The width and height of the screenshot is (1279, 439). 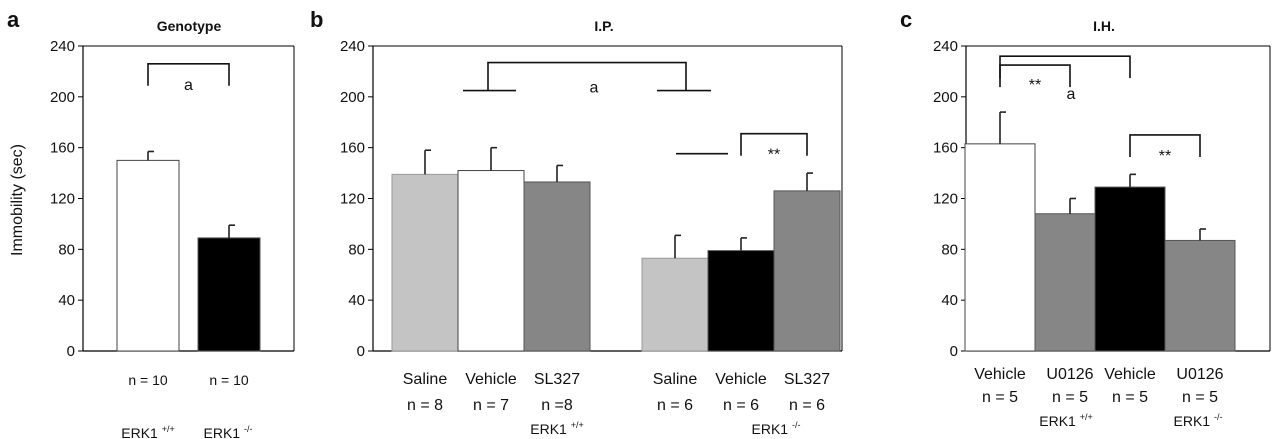 What do you see at coordinates (189, 26) in the screenshot?
I see `panel-title: Genotype` at bounding box center [189, 26].